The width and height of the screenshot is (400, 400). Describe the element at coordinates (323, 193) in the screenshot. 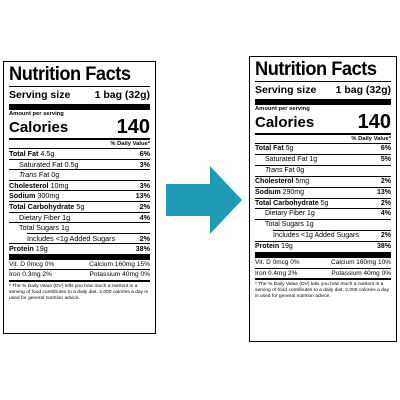

I see `sodium-row: Sodium 290mg 13%` at that location.